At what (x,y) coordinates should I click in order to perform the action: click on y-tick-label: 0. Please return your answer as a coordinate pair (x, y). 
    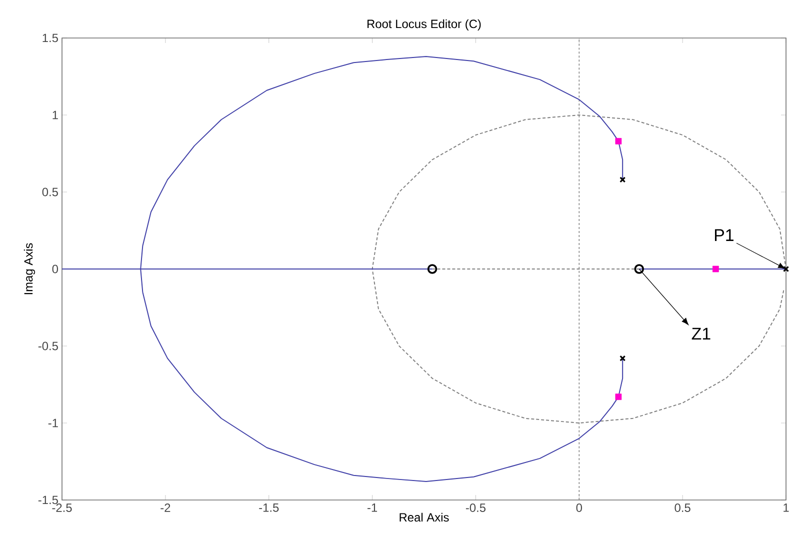
    Looking at the image, I should click on (55, 269).